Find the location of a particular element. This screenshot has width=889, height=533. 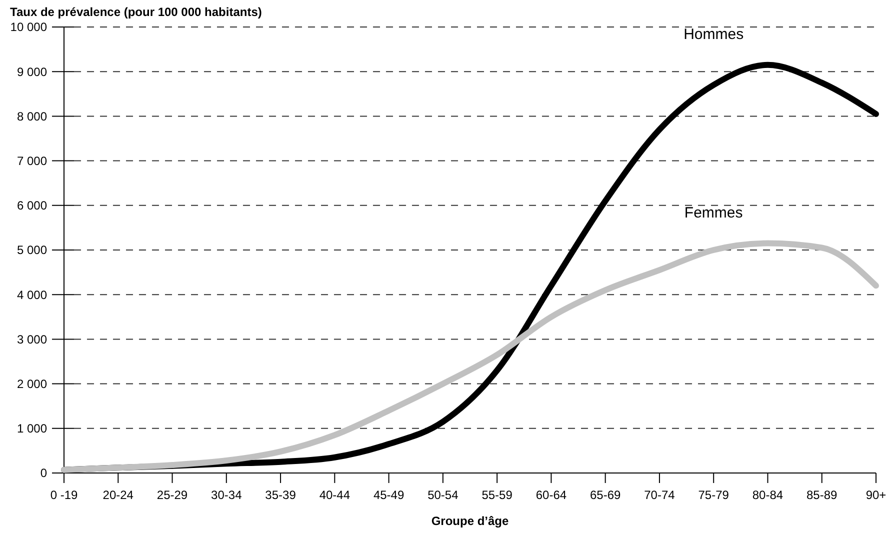

x-tick-label: 0 -19 is located at coordinates (64, 495).